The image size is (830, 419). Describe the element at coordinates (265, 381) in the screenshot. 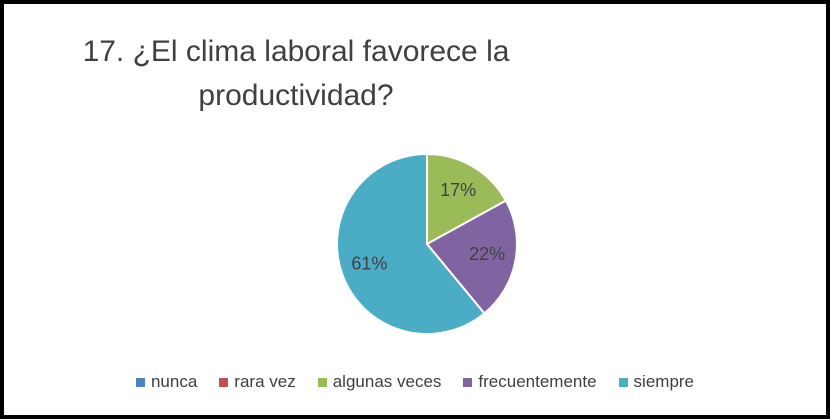

I see `legend-label: rara vez` at that location.